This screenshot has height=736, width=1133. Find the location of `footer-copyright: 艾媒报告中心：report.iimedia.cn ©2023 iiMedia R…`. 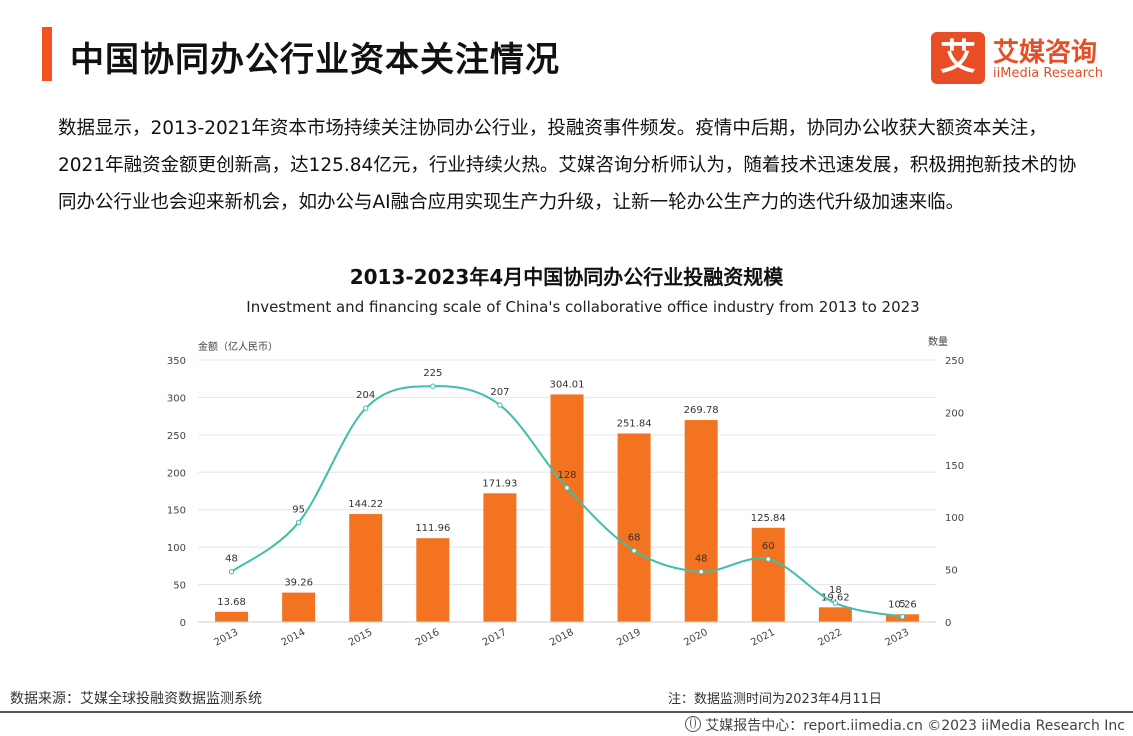

footer-copyright: 艾媒报告中心：report.iimedia.cn ©2023 iiMedia R… is located at coordinates (905, 725).